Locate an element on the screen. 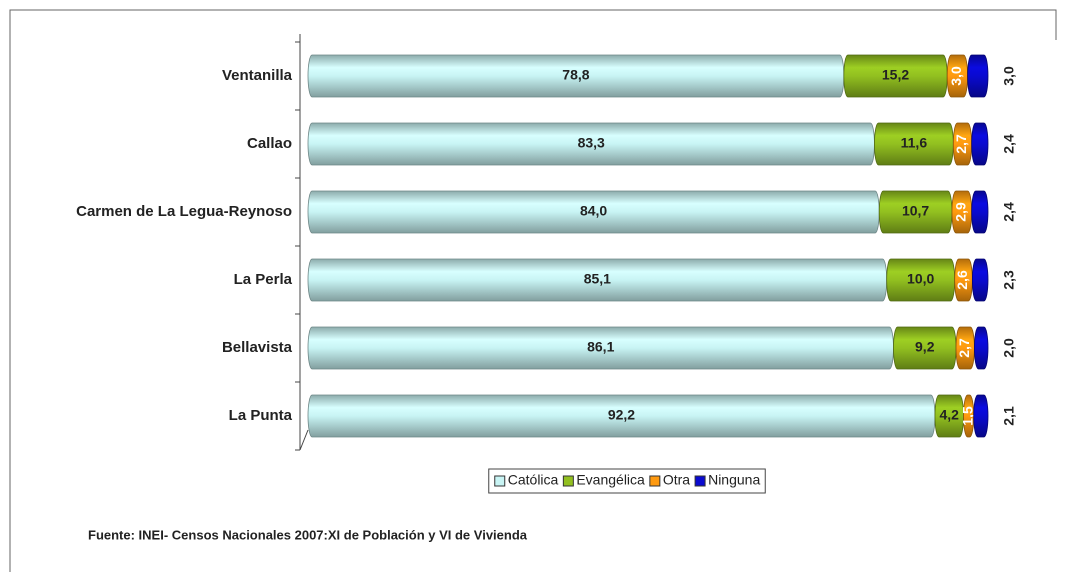 The width and height of the screenshot is (1066, 572). data-label: 78,8 is located at coordinates (575, 75).